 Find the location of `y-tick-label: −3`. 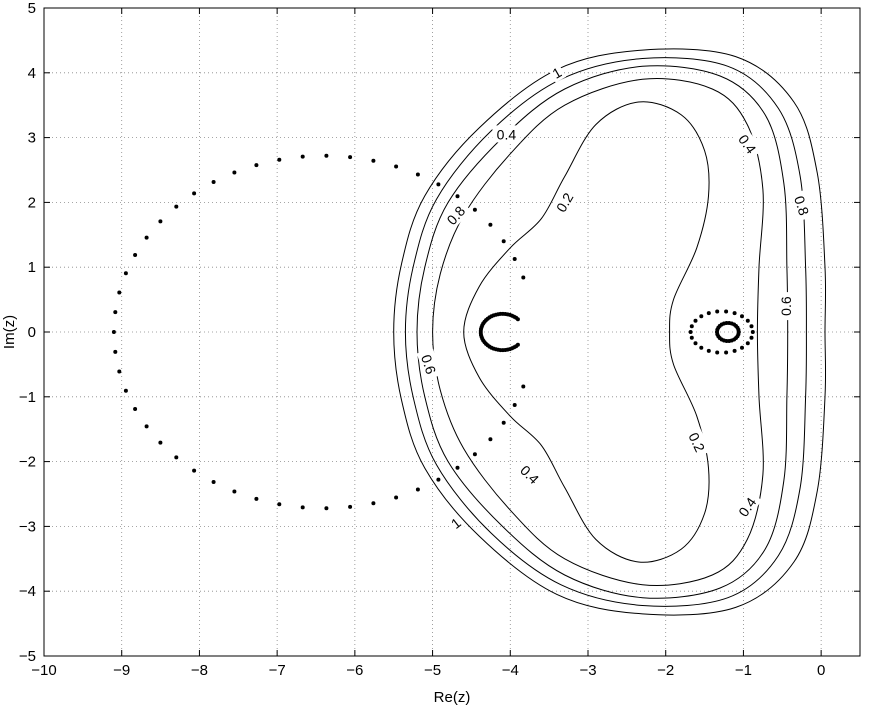

y-tick-label: −3 is located at coordinates (27, 526).